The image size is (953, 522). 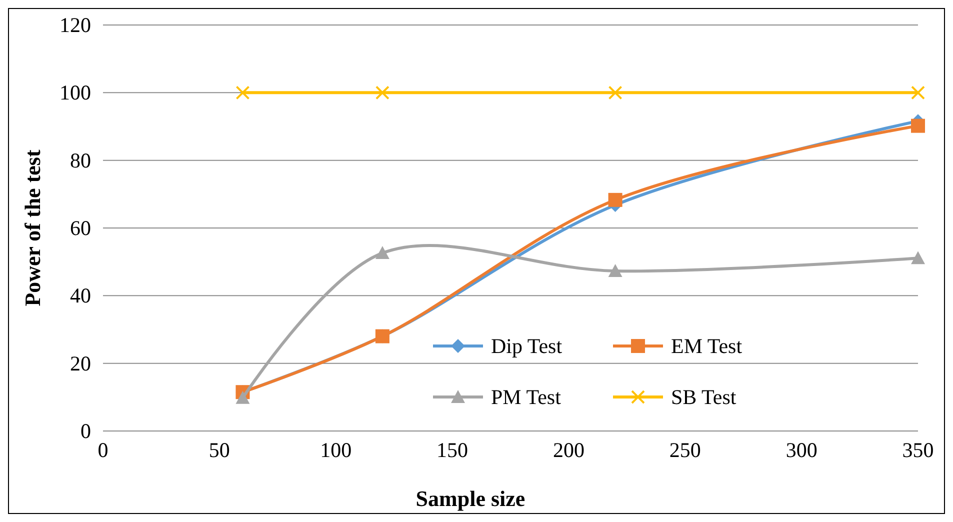 What do you see at coordinates (80, 160) in the screenshot?
I see `y-tick-label: 80` at bounding box center [80, 160].